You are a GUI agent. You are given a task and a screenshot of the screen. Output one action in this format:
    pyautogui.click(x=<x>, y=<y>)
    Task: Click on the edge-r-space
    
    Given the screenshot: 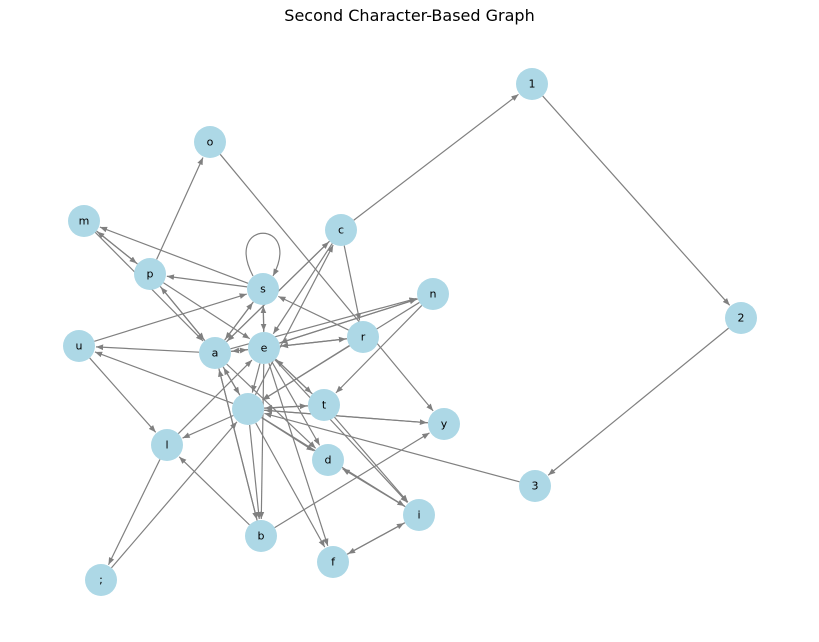 What is the action you would take?
    pyautogui.click(x=306, y=372)
    